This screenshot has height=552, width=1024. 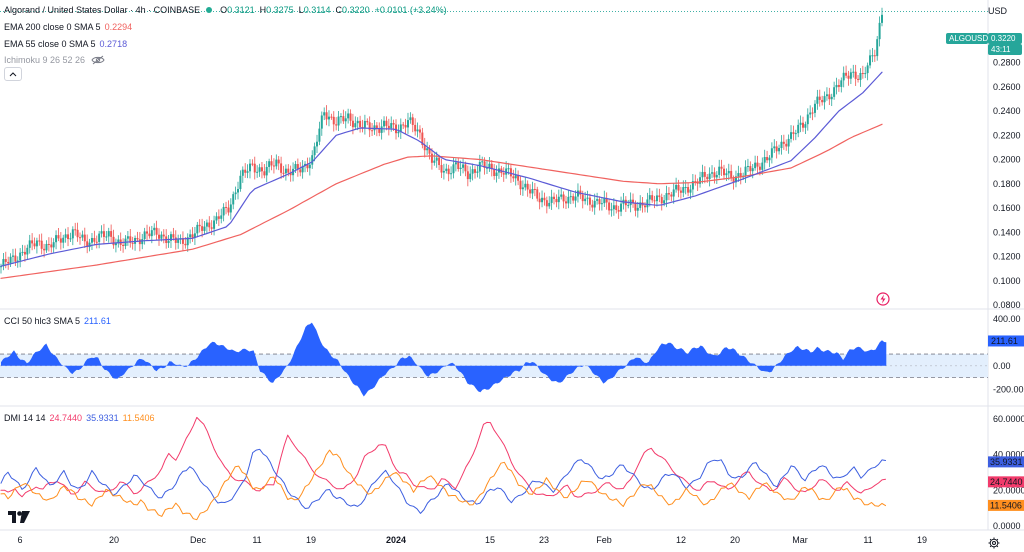 What do you see at coordinates (1007, 87) in the screenshot?
I see `price-axis-tick-2: 0.2600` at bounding box center [1007, 87].